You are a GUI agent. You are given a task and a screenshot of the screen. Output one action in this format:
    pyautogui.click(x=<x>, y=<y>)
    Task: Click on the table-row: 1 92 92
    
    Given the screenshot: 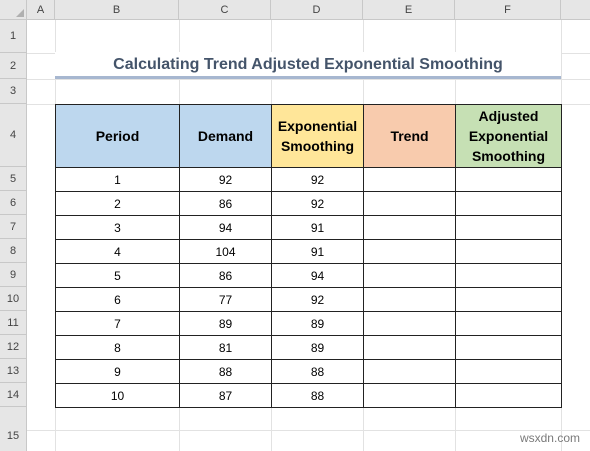 What is the action you would take?
    pyautogui.click(x=308, y=179)
    